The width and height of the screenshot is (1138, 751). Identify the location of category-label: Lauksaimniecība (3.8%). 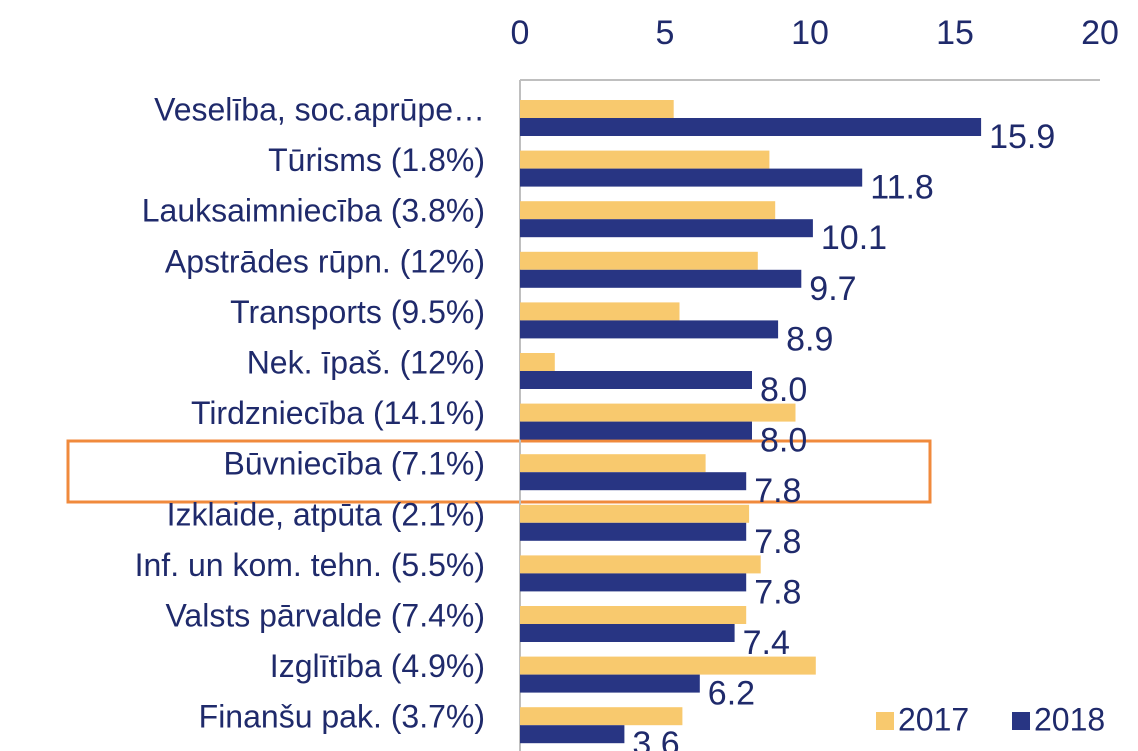
(313, 211).